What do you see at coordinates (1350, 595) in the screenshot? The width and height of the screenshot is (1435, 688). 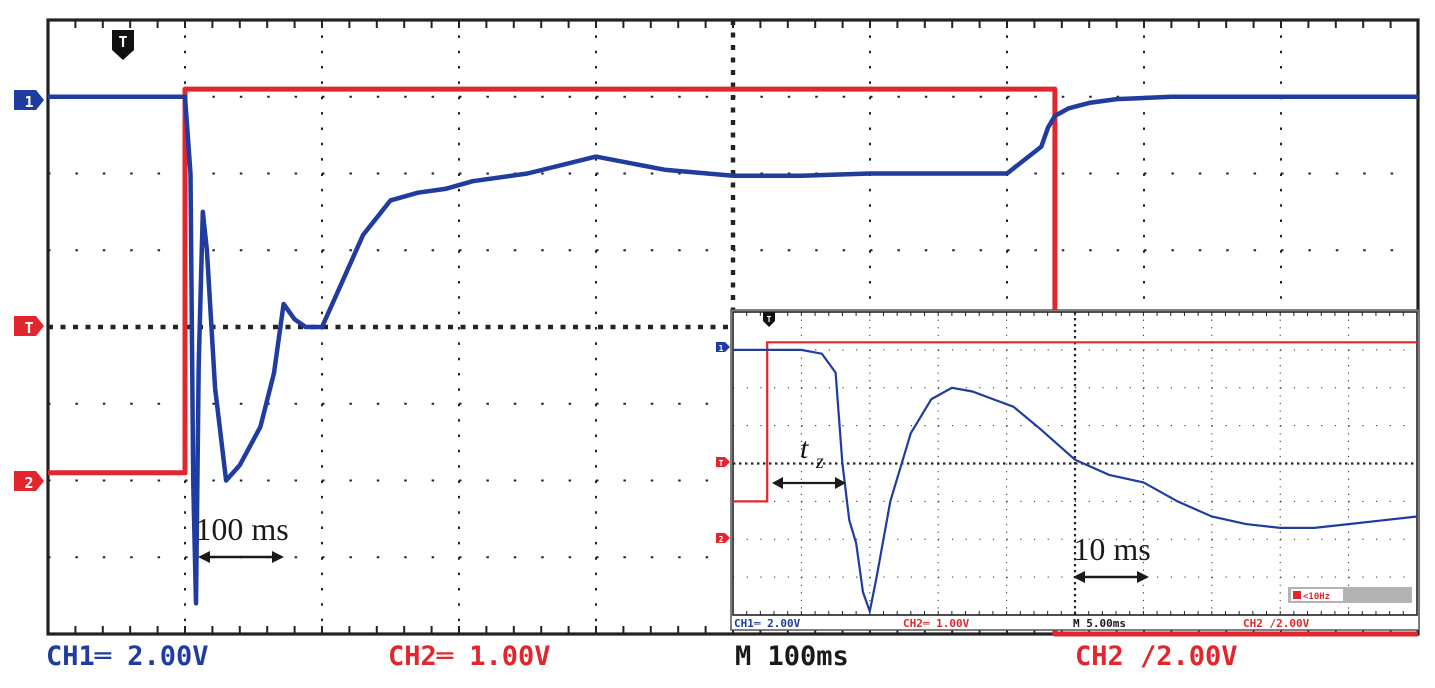 I see `inset-filter-badge: <10Hz` at bounding box center [1350, 595].